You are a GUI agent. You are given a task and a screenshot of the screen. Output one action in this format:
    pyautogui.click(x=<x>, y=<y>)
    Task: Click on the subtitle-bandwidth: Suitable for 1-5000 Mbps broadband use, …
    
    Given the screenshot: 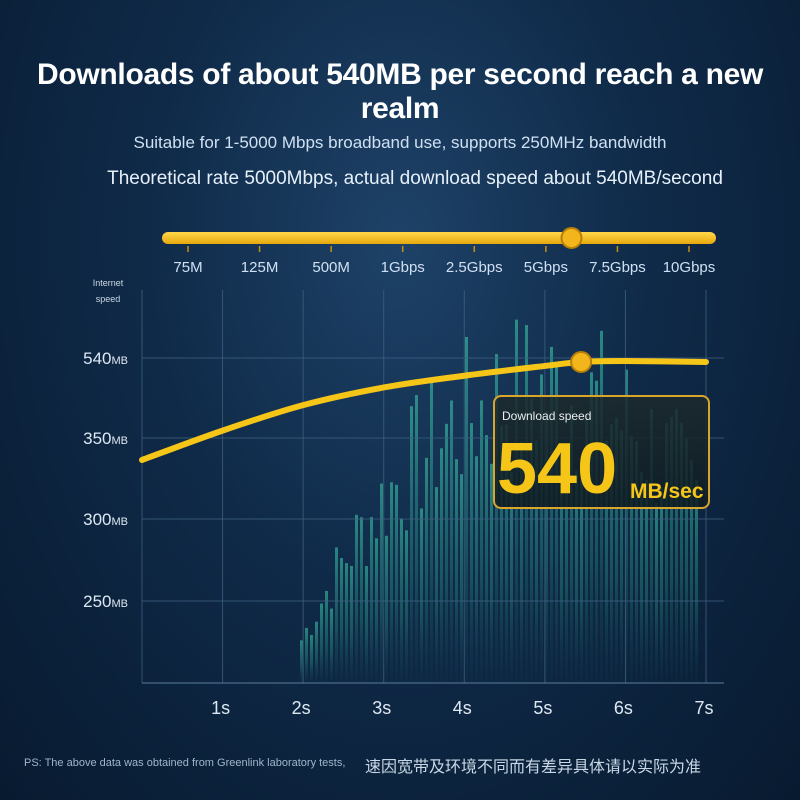 What is the action you would take?
    pyautogui.click(x=400, y=142)
    